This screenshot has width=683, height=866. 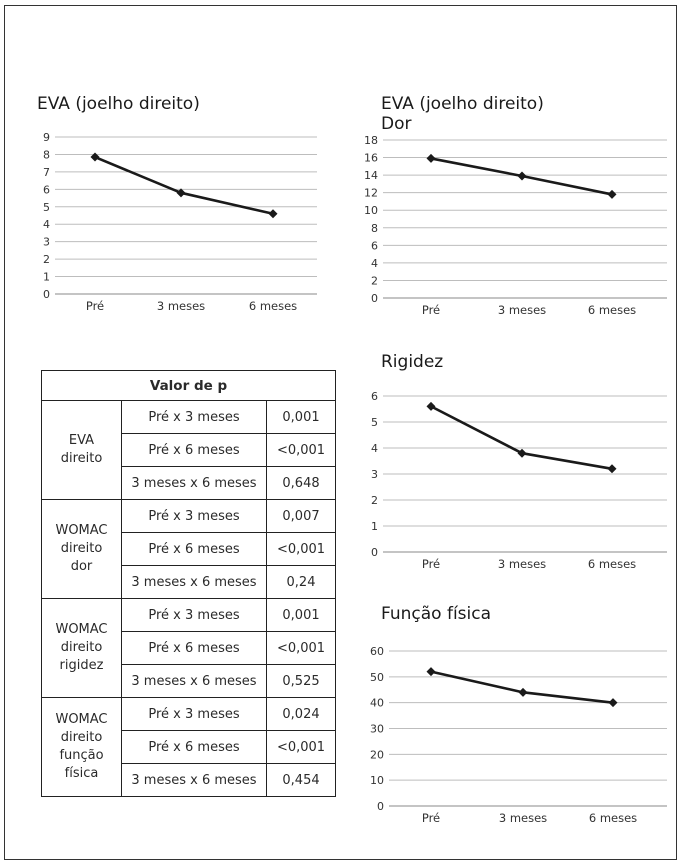 I want to click on y-tick-label: 50, so click(x=377, y=677).